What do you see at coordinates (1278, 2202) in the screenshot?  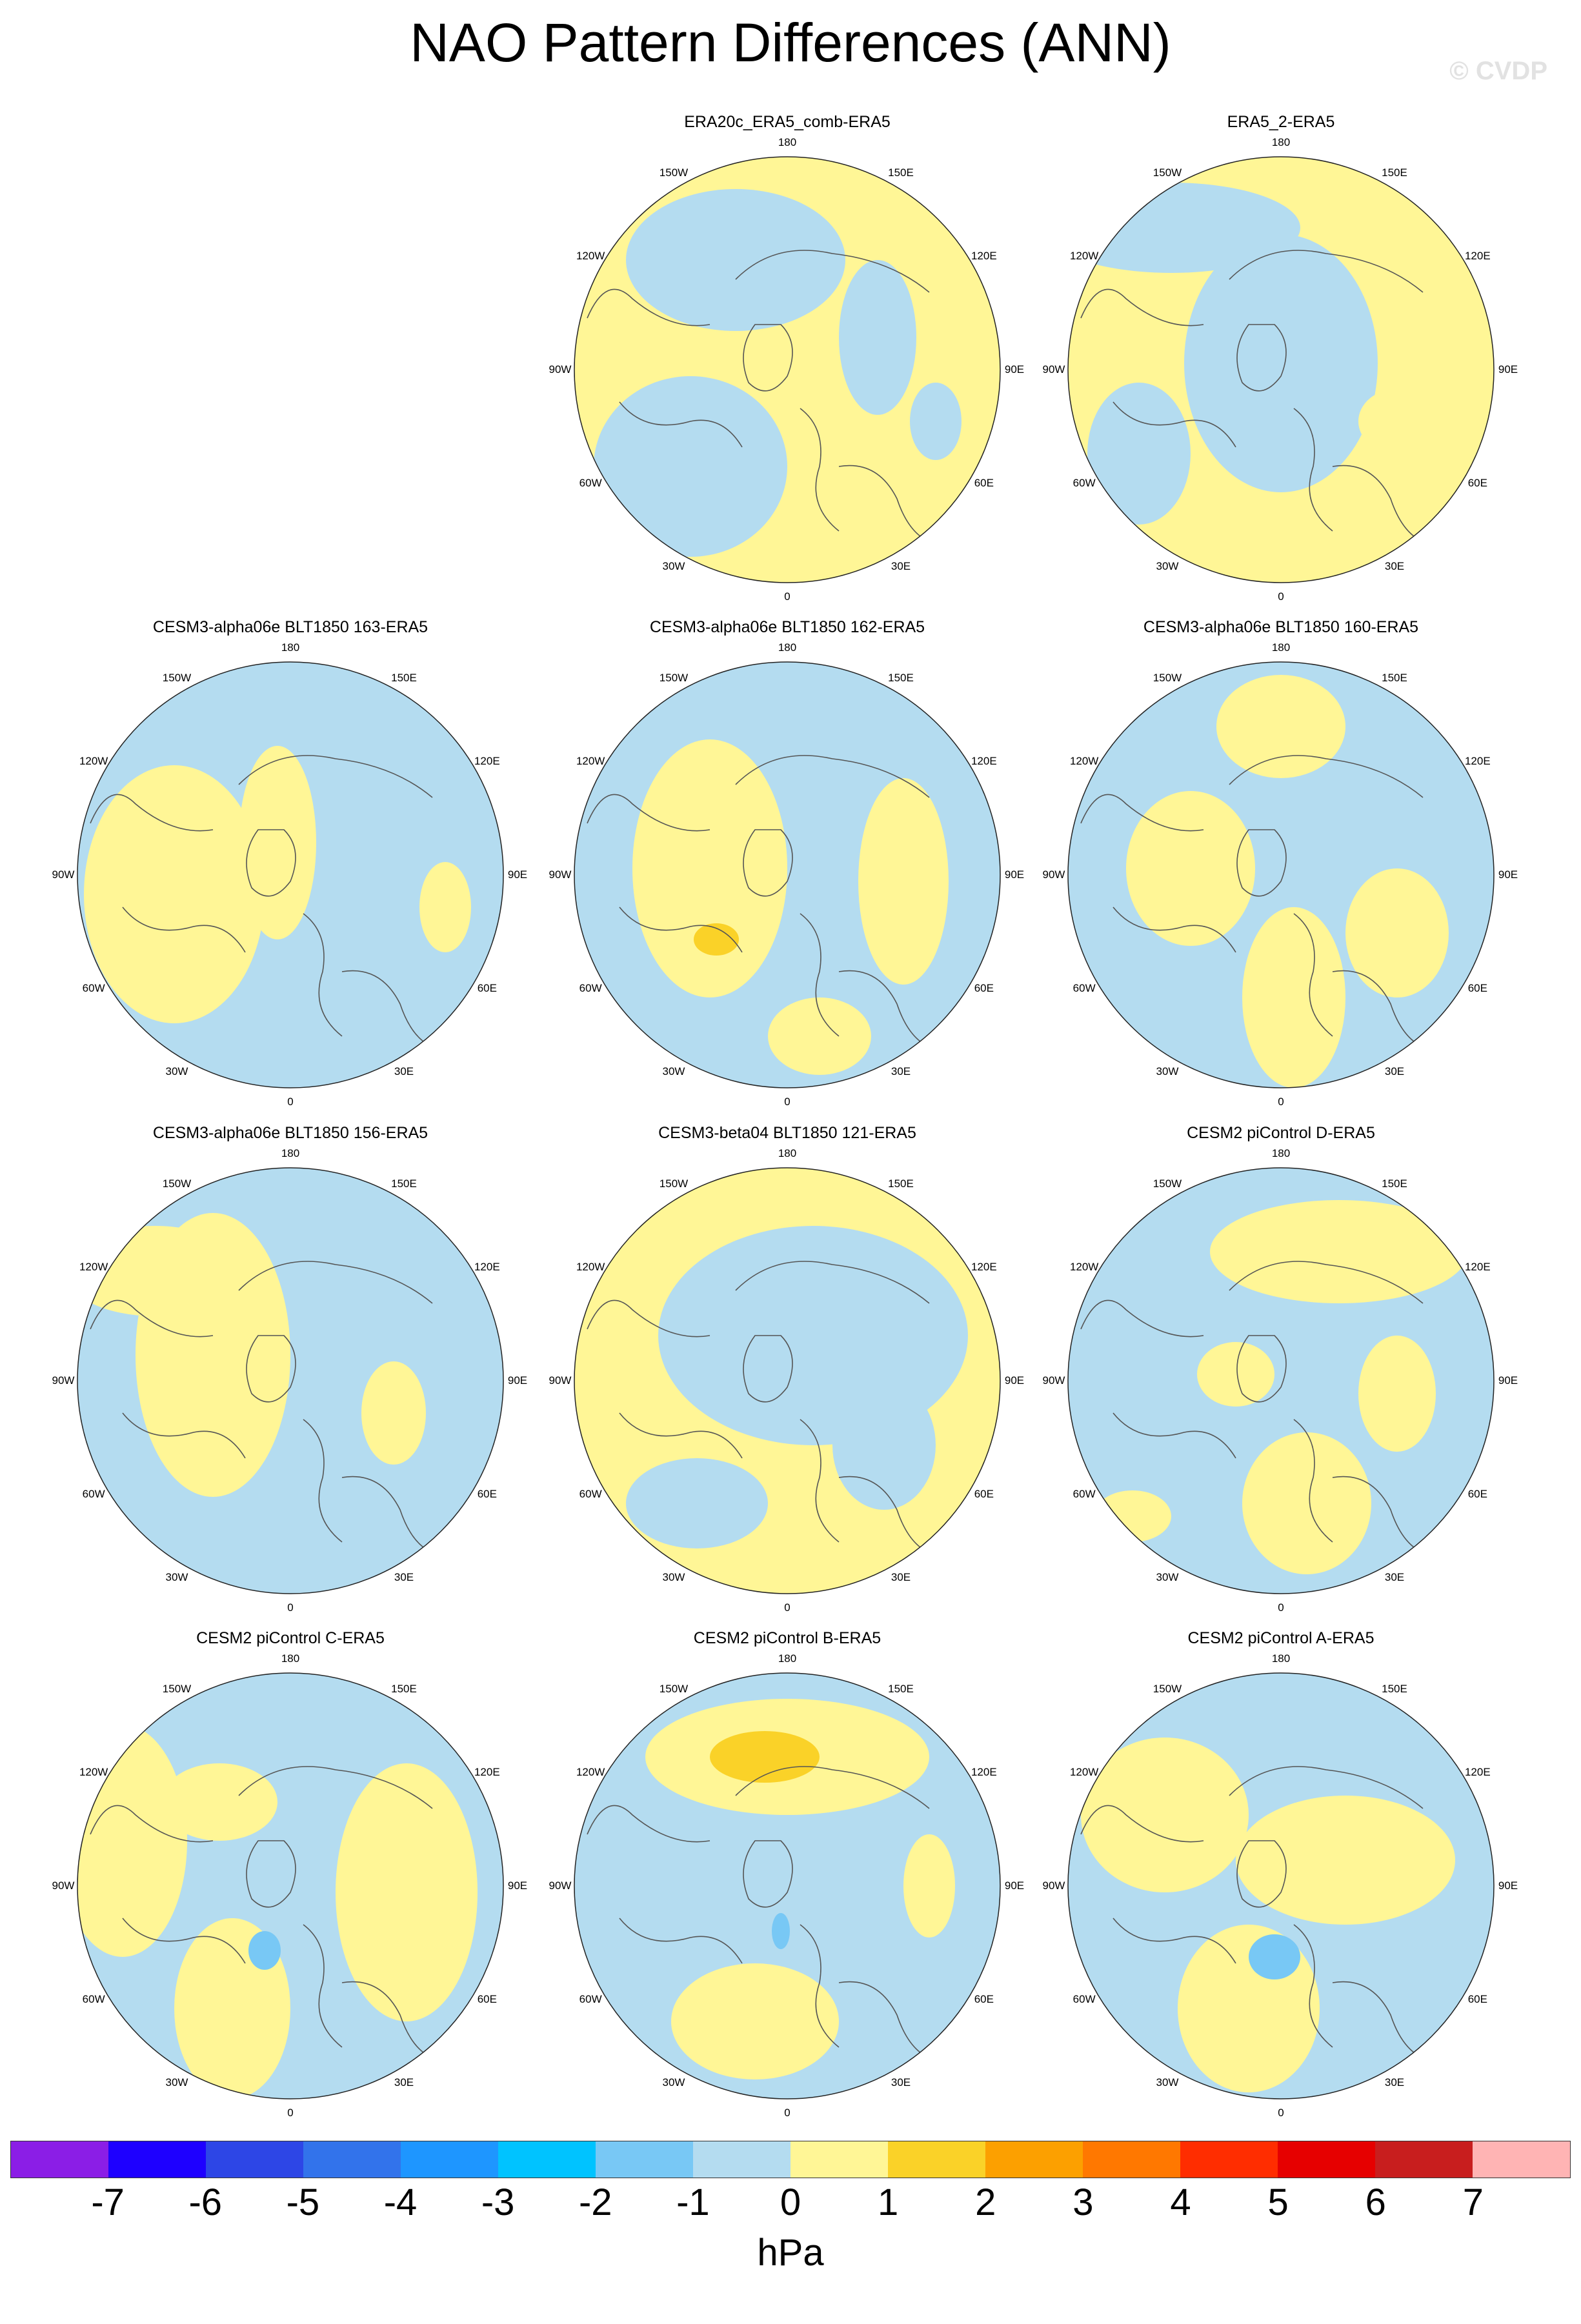 I see `colorbar-tick-label: 5` at bounding box center [1278, 2202].